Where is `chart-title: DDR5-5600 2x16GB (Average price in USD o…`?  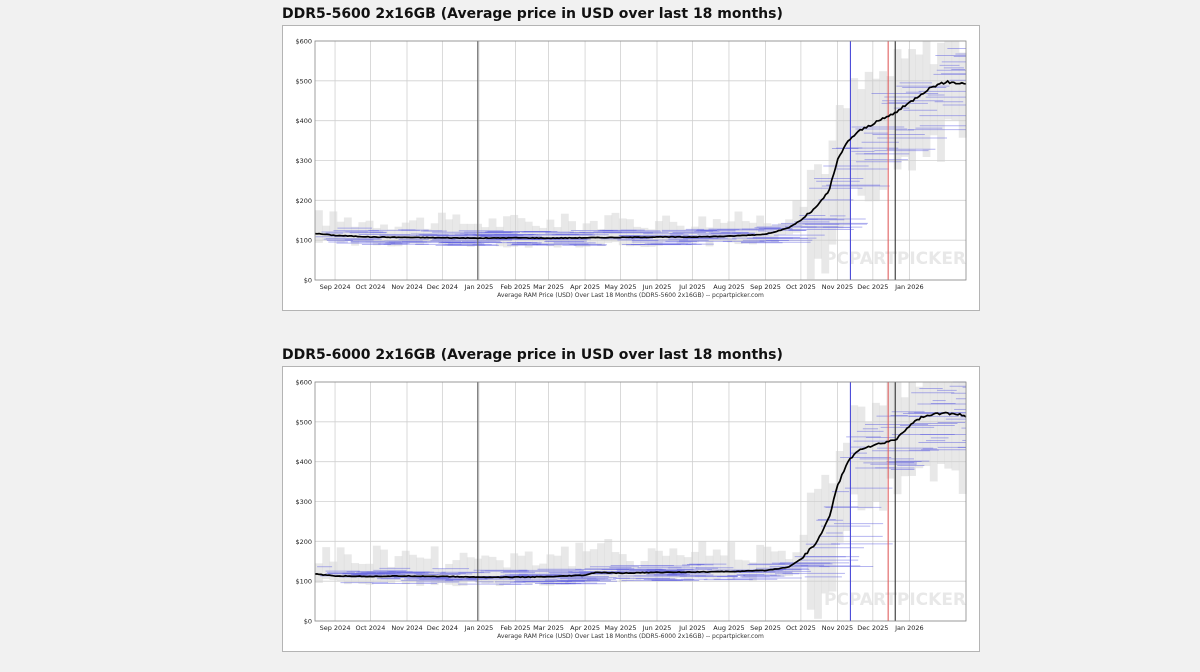 chart-title: DDR5-5600 2x16GB (Average price in USD o… is located at coordinates (532, 14).